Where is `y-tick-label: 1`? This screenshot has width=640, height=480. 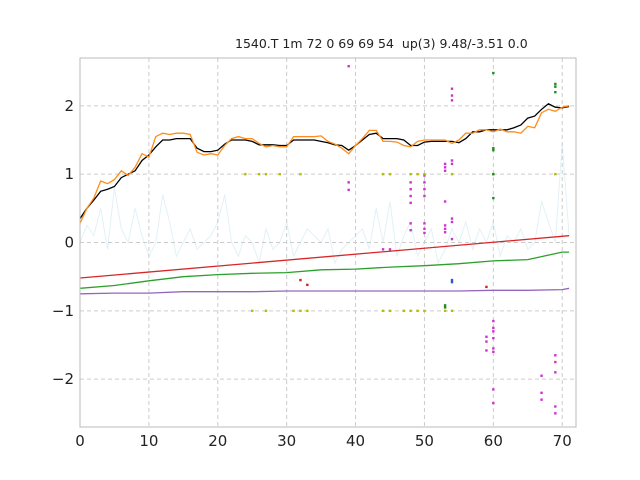 y-tick-label: 1 is located at coordinates (69, 174).